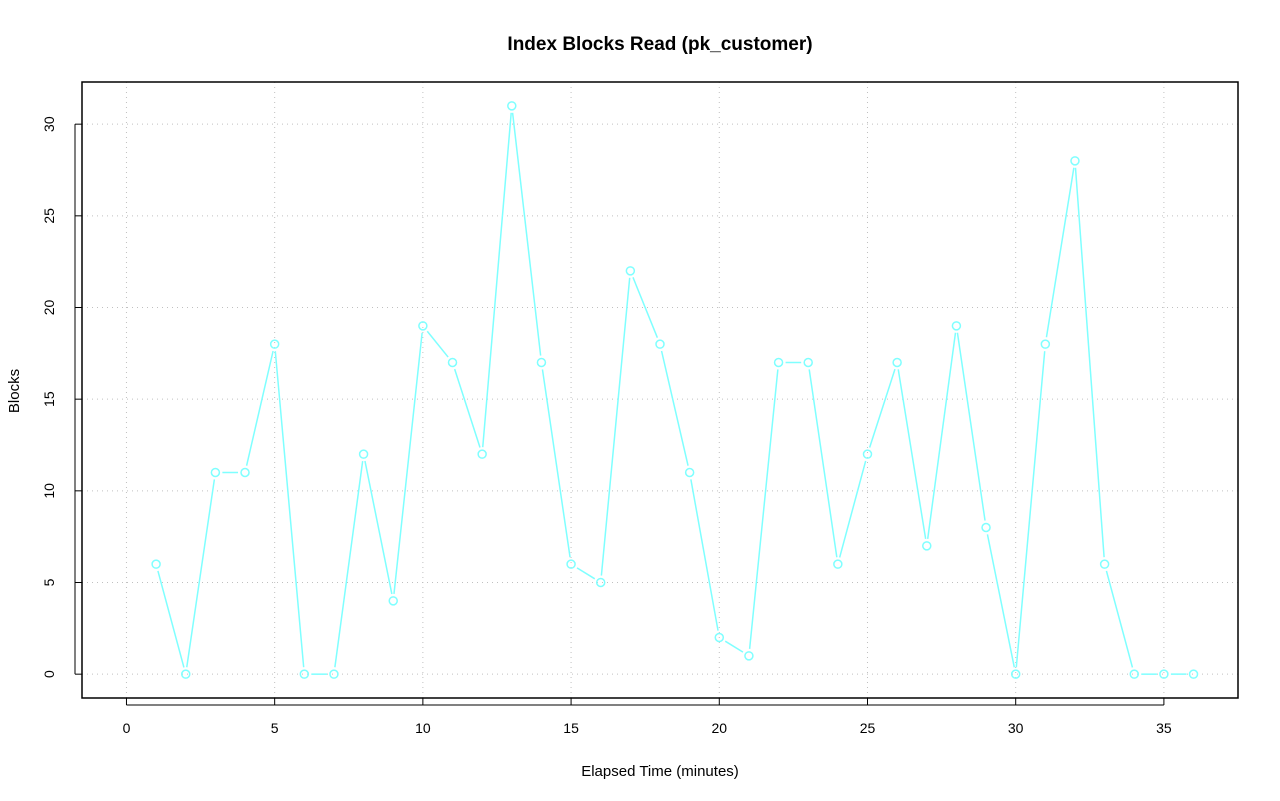 The width and height of the screenshot is (1280, 801). What do you see at coordinates (14, 391) in the screenshot?
I see `y-axis-label: Blocks` at bounding box center [14, 391].